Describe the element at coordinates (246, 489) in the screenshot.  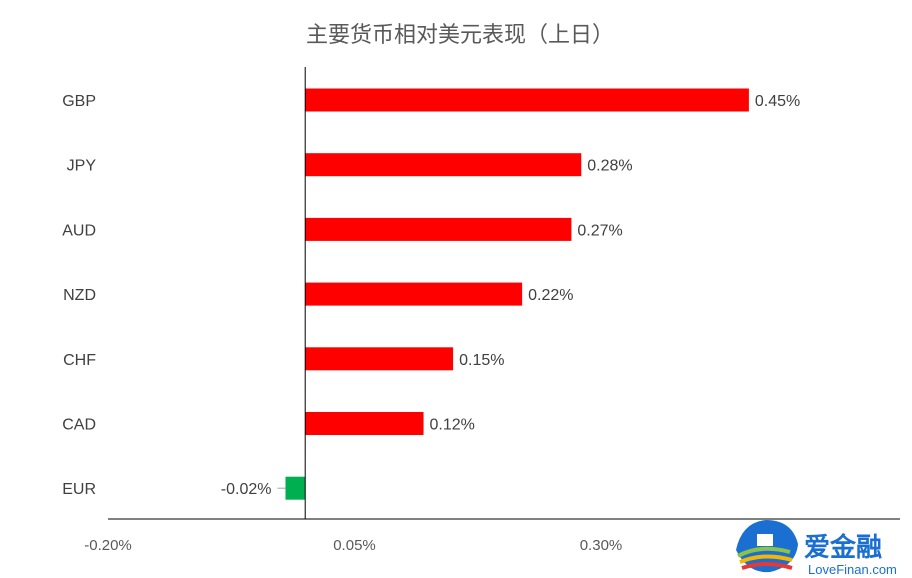
I see `data-label-eur: -0.02%` at that location.